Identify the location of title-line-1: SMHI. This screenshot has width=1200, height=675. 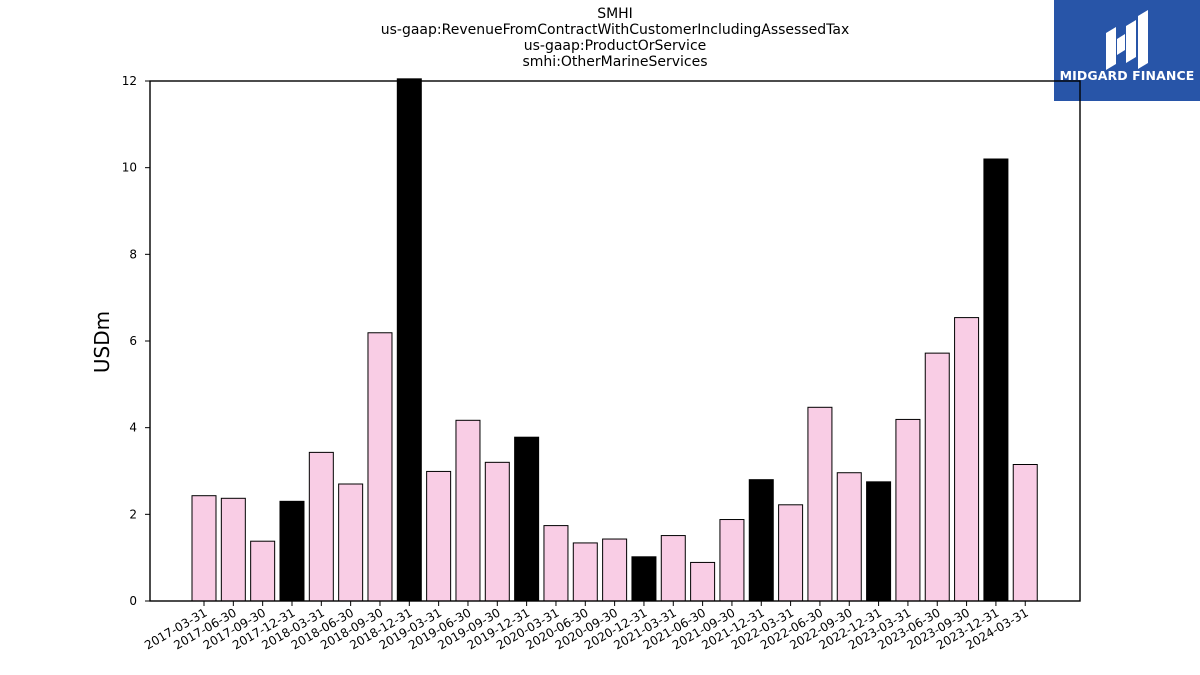
(615, 14).